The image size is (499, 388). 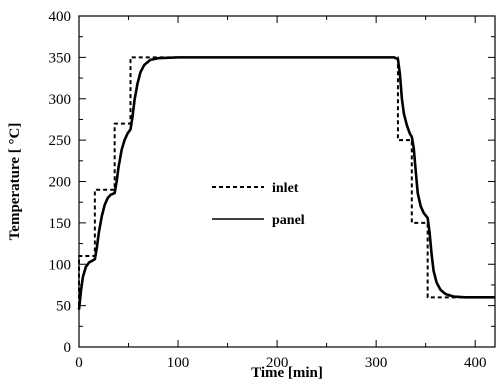 I want to click on x-tick-label: 200, so click(x=277, y=363).